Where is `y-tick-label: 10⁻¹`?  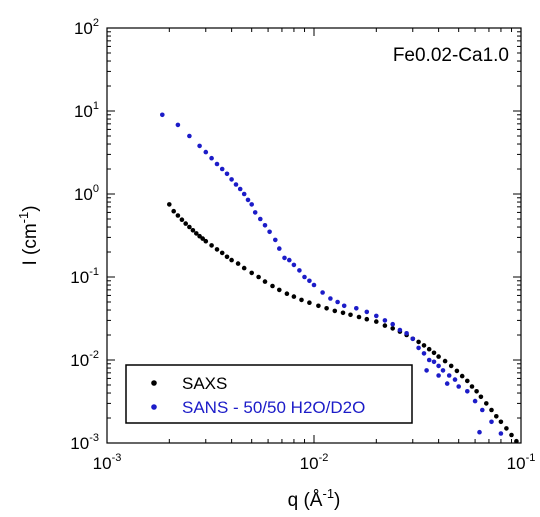
y-tick-label: 10⁻¹ is located at coordinates (84, 276).